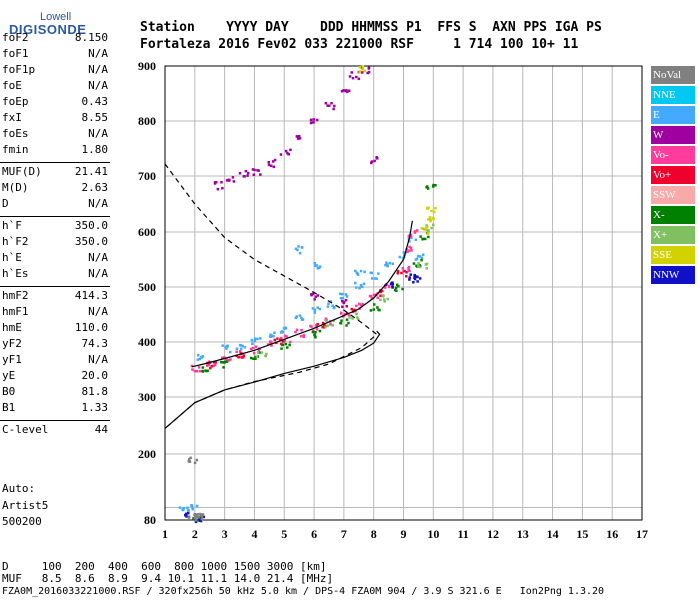  Describe the element at coordinates (582, 534) in the screenshot. I see `x-tick-label: 15` at that location.